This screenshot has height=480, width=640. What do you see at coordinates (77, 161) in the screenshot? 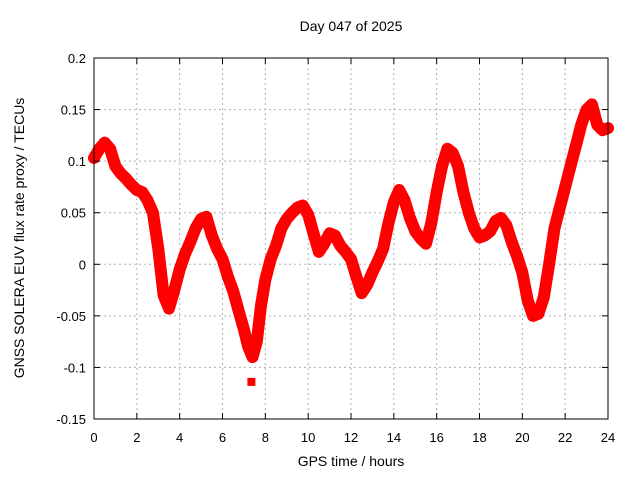
I see `y-tick-label: 0.1` at bounding box center [77, 161].